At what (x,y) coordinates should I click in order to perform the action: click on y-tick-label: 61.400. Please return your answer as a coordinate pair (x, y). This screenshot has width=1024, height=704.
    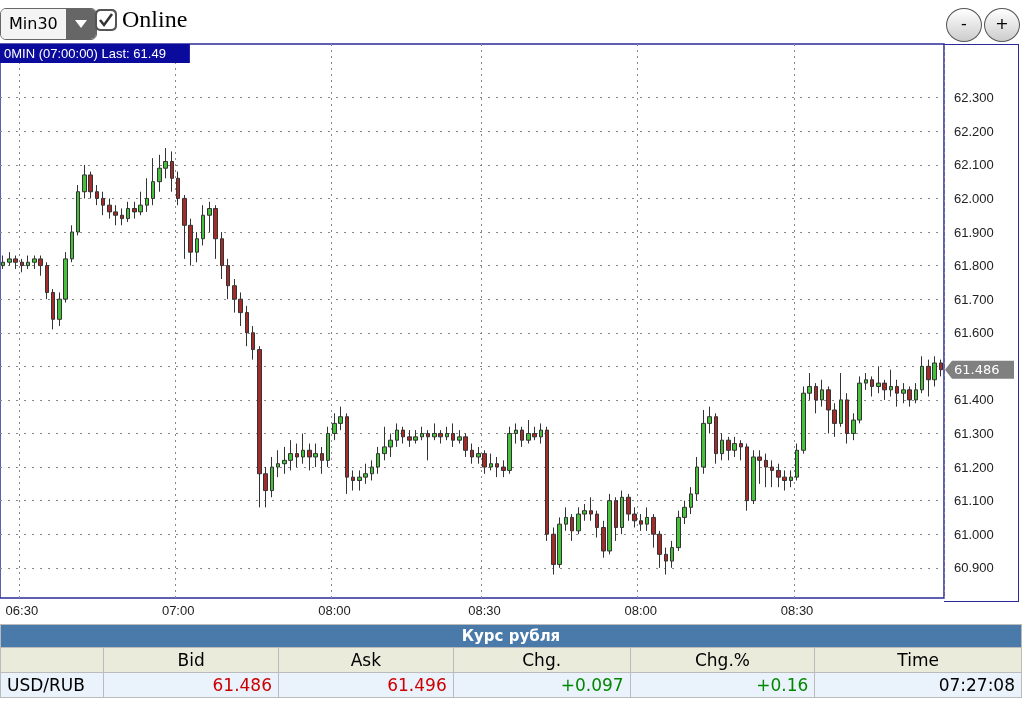
    Looking at the image, I should click on (974, 400).